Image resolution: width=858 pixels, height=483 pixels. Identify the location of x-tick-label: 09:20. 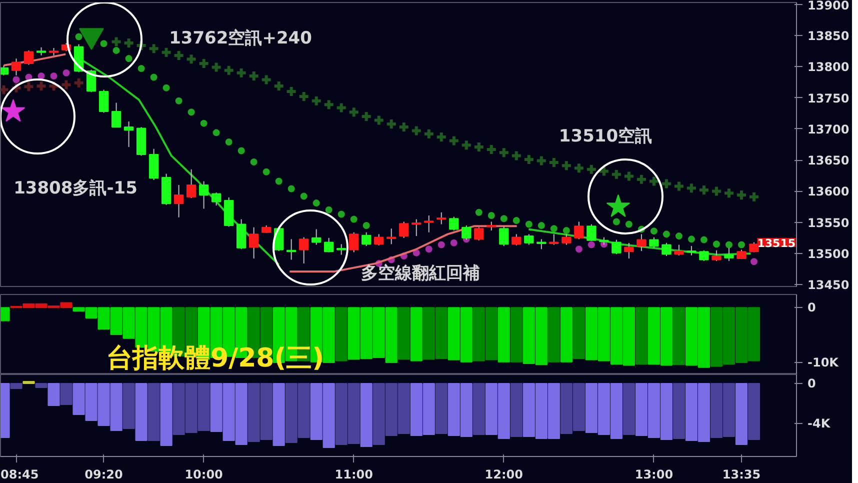
(103, 475).